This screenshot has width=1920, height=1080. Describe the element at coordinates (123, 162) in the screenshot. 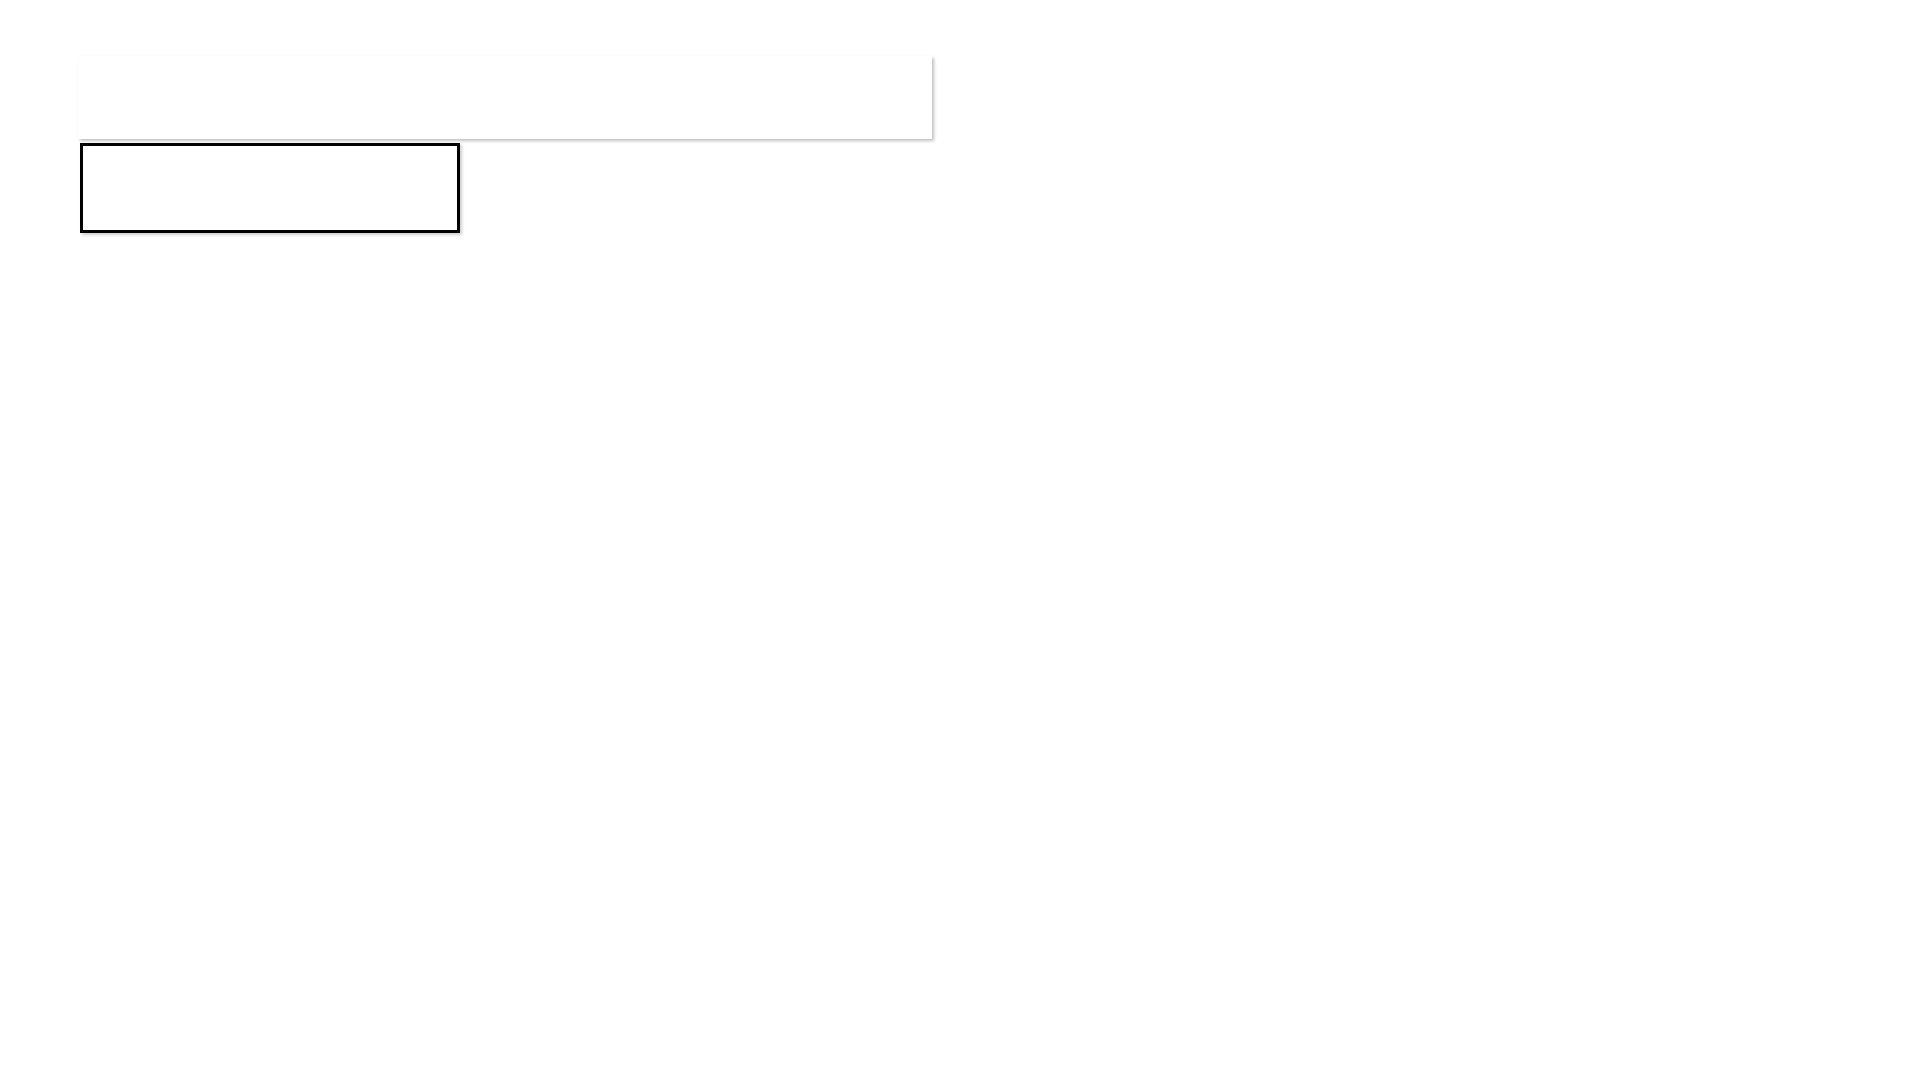

I see `legend-line-sample-40-year` at that location.